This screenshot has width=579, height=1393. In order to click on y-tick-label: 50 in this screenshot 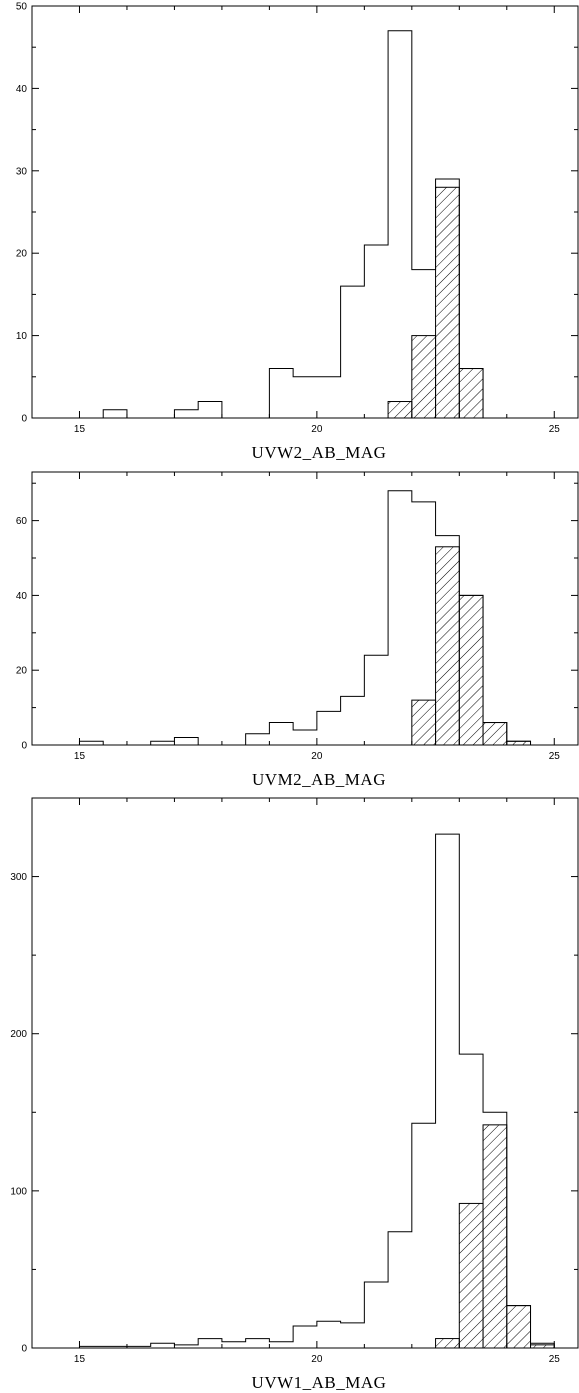, I will do `click(22, 7)`.